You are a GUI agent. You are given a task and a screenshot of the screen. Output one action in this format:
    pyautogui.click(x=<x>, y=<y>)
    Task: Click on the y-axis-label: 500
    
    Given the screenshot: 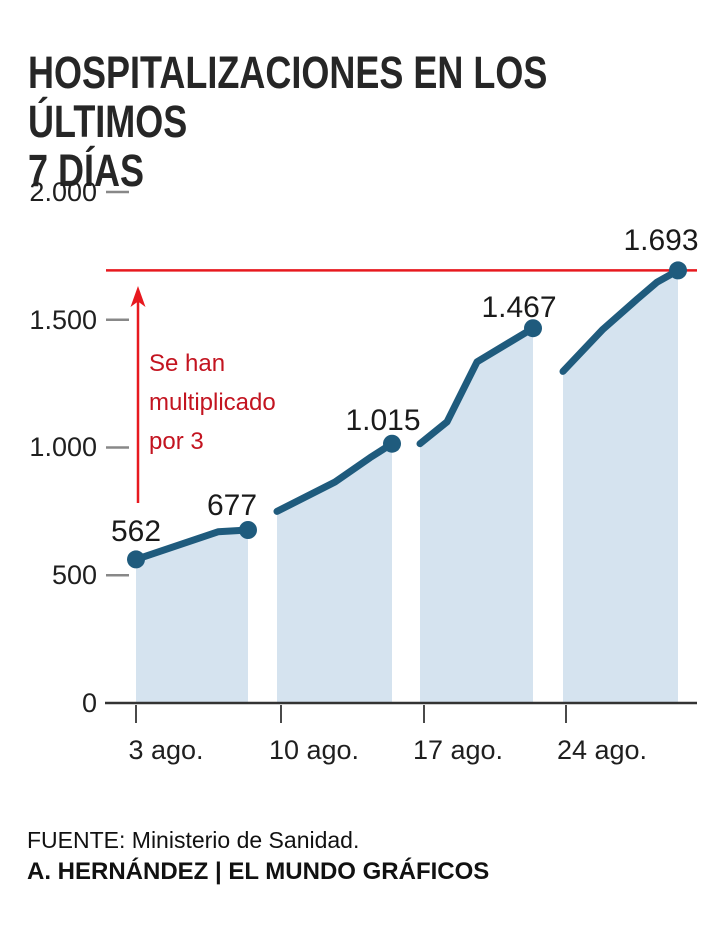 What is the action you would take?
    pyautogui.click(x=74, y=575)
    